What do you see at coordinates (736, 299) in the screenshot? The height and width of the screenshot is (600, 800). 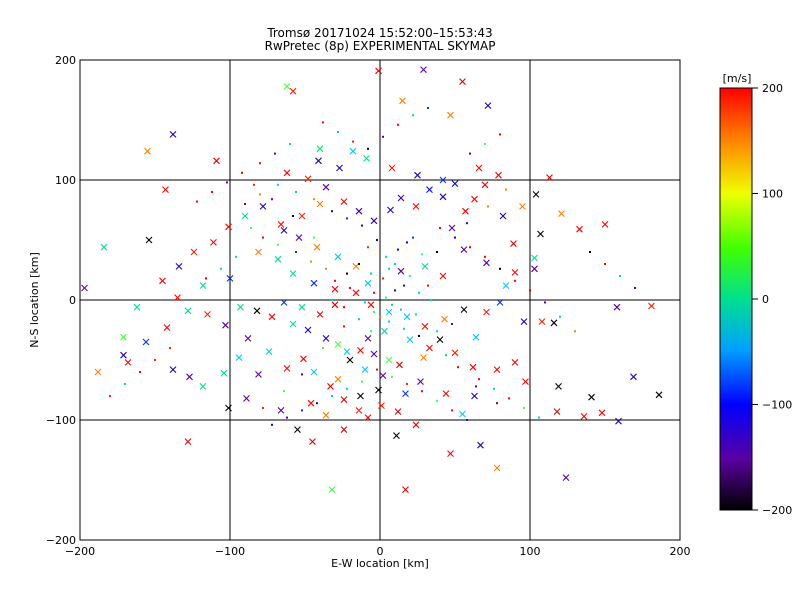 I see `colorbar` at bounding box center [736, 299].